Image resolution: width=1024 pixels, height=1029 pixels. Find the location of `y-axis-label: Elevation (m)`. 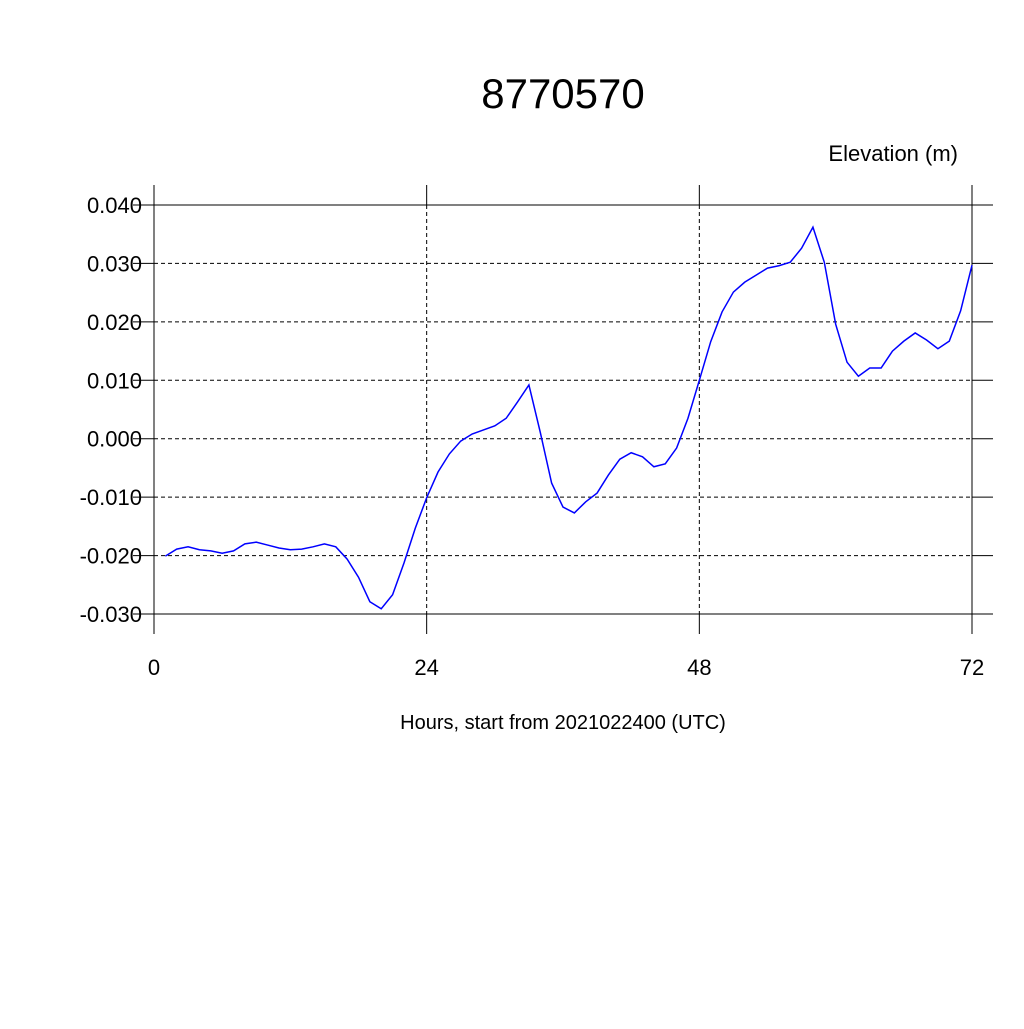

y-axis-label: Elevation (m) is located at coordinates (893, 153).